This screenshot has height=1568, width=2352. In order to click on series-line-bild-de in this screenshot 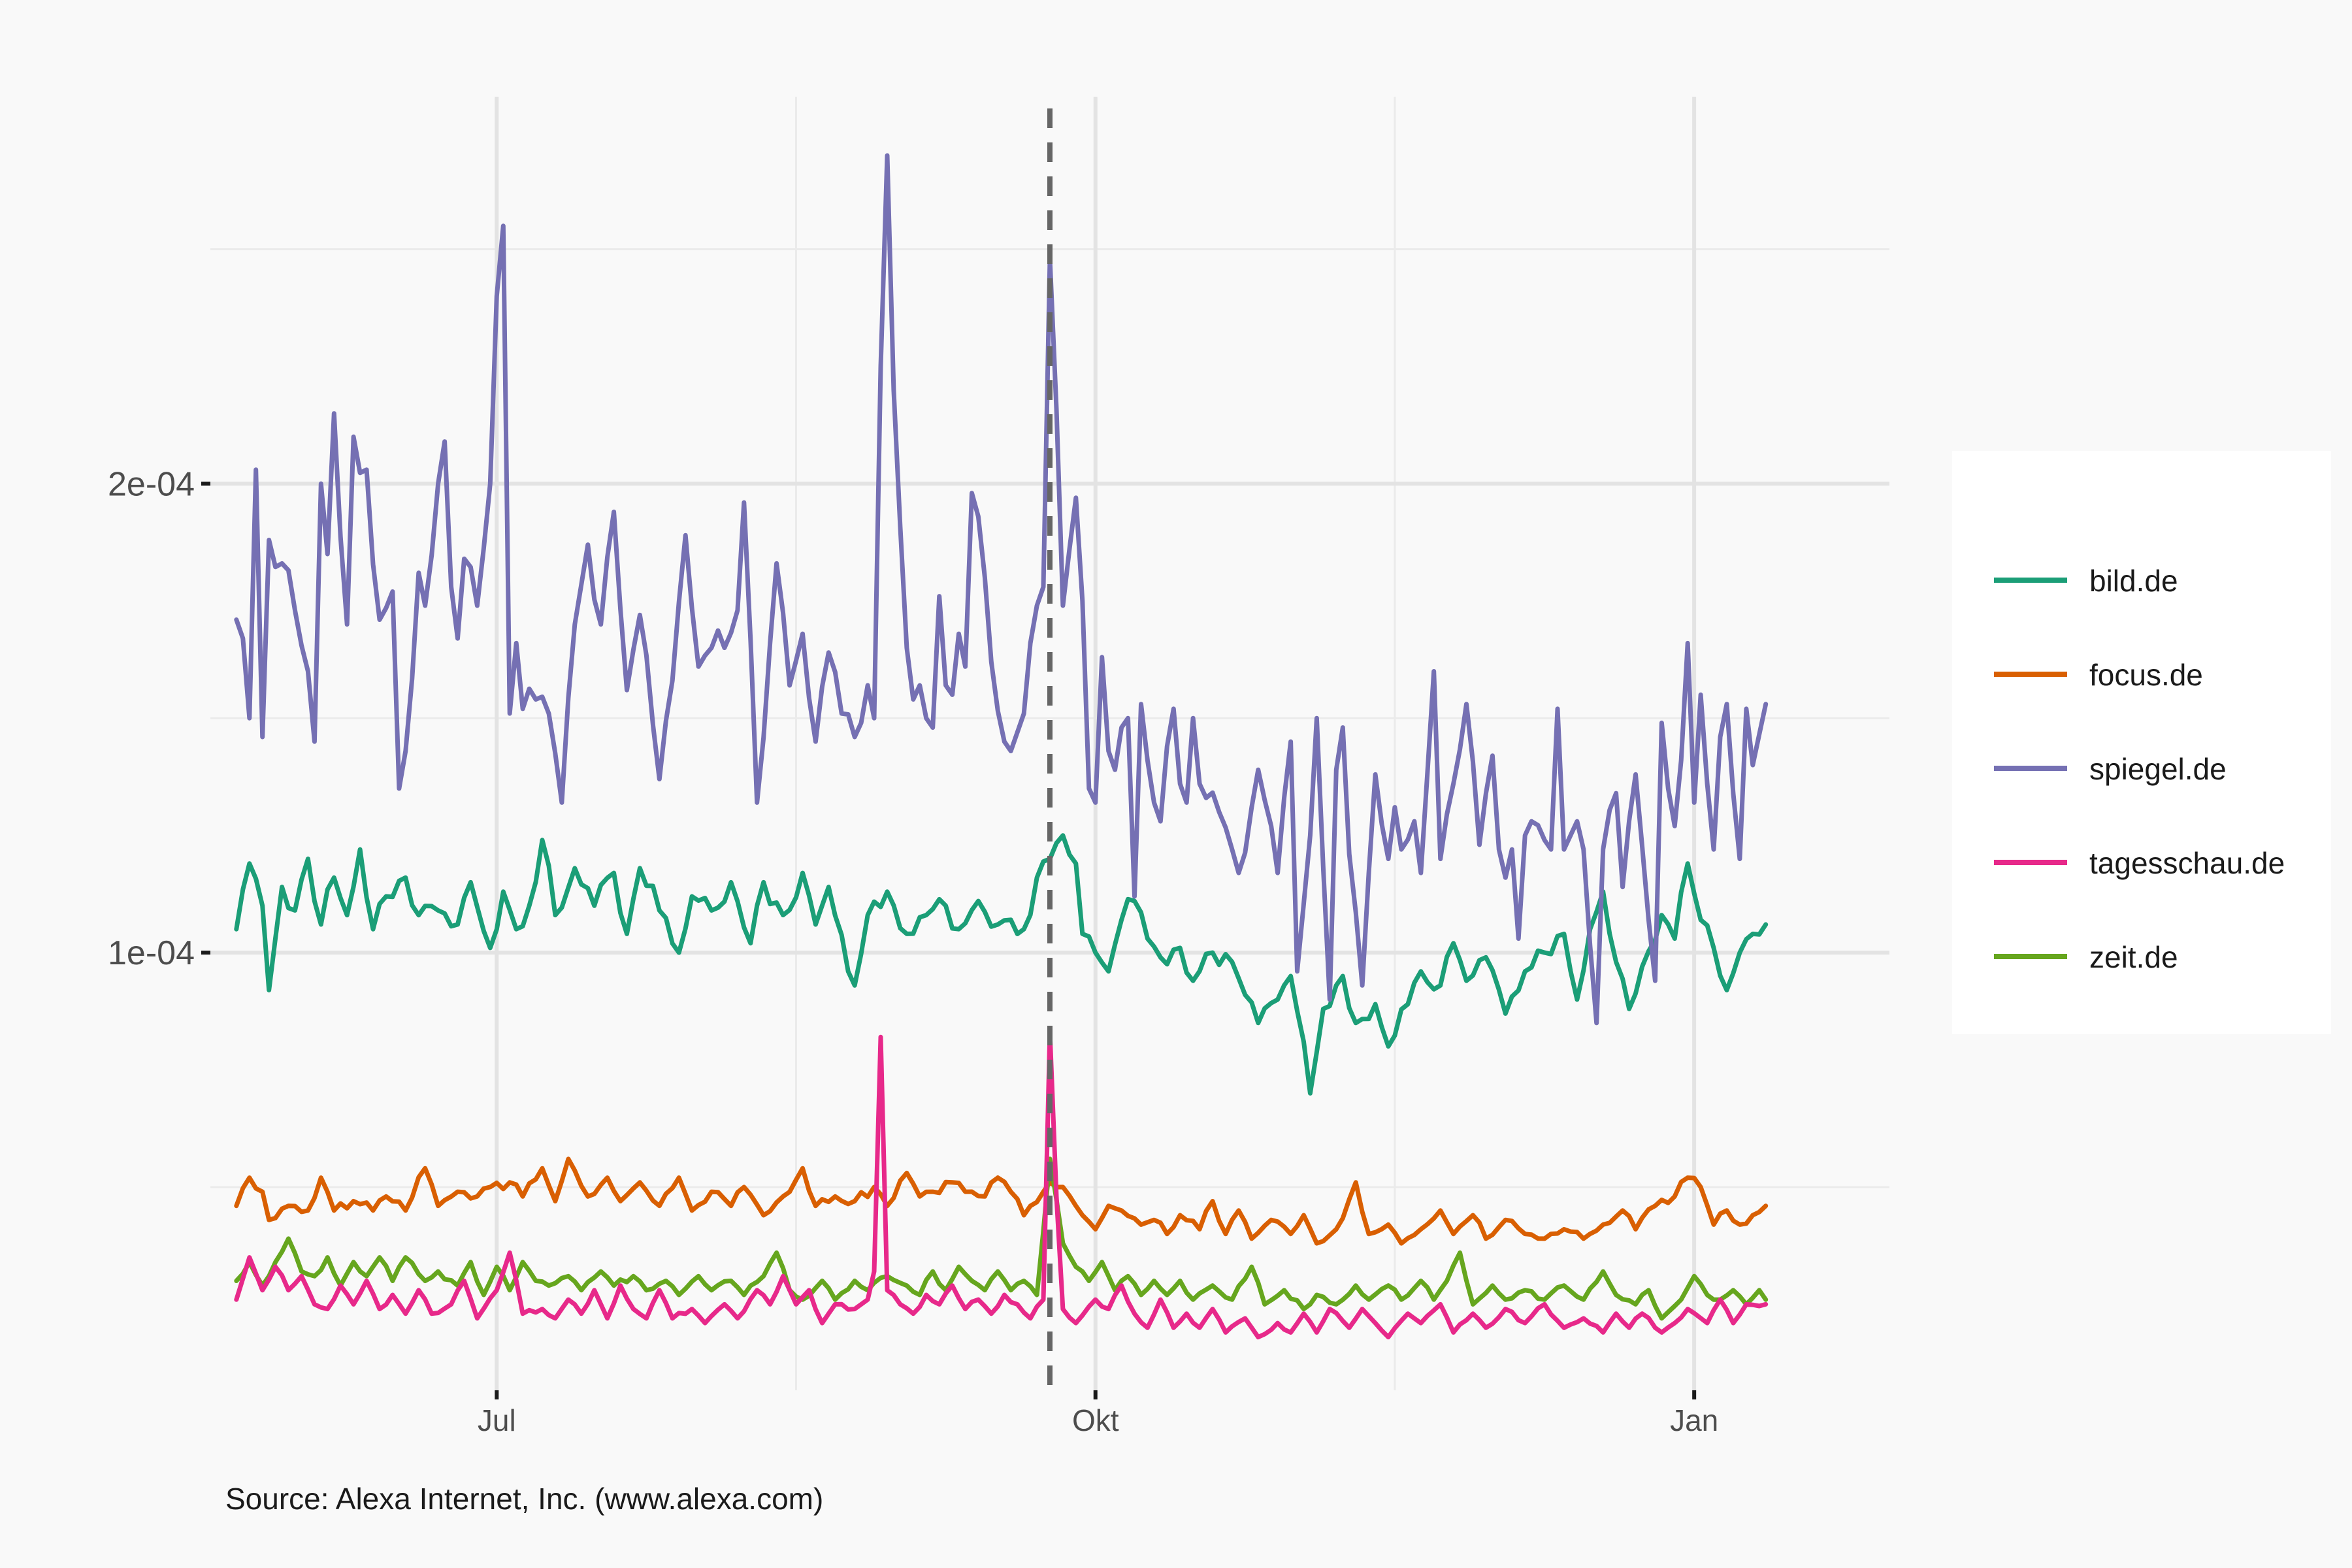, I will do `click(1001, 964)`.